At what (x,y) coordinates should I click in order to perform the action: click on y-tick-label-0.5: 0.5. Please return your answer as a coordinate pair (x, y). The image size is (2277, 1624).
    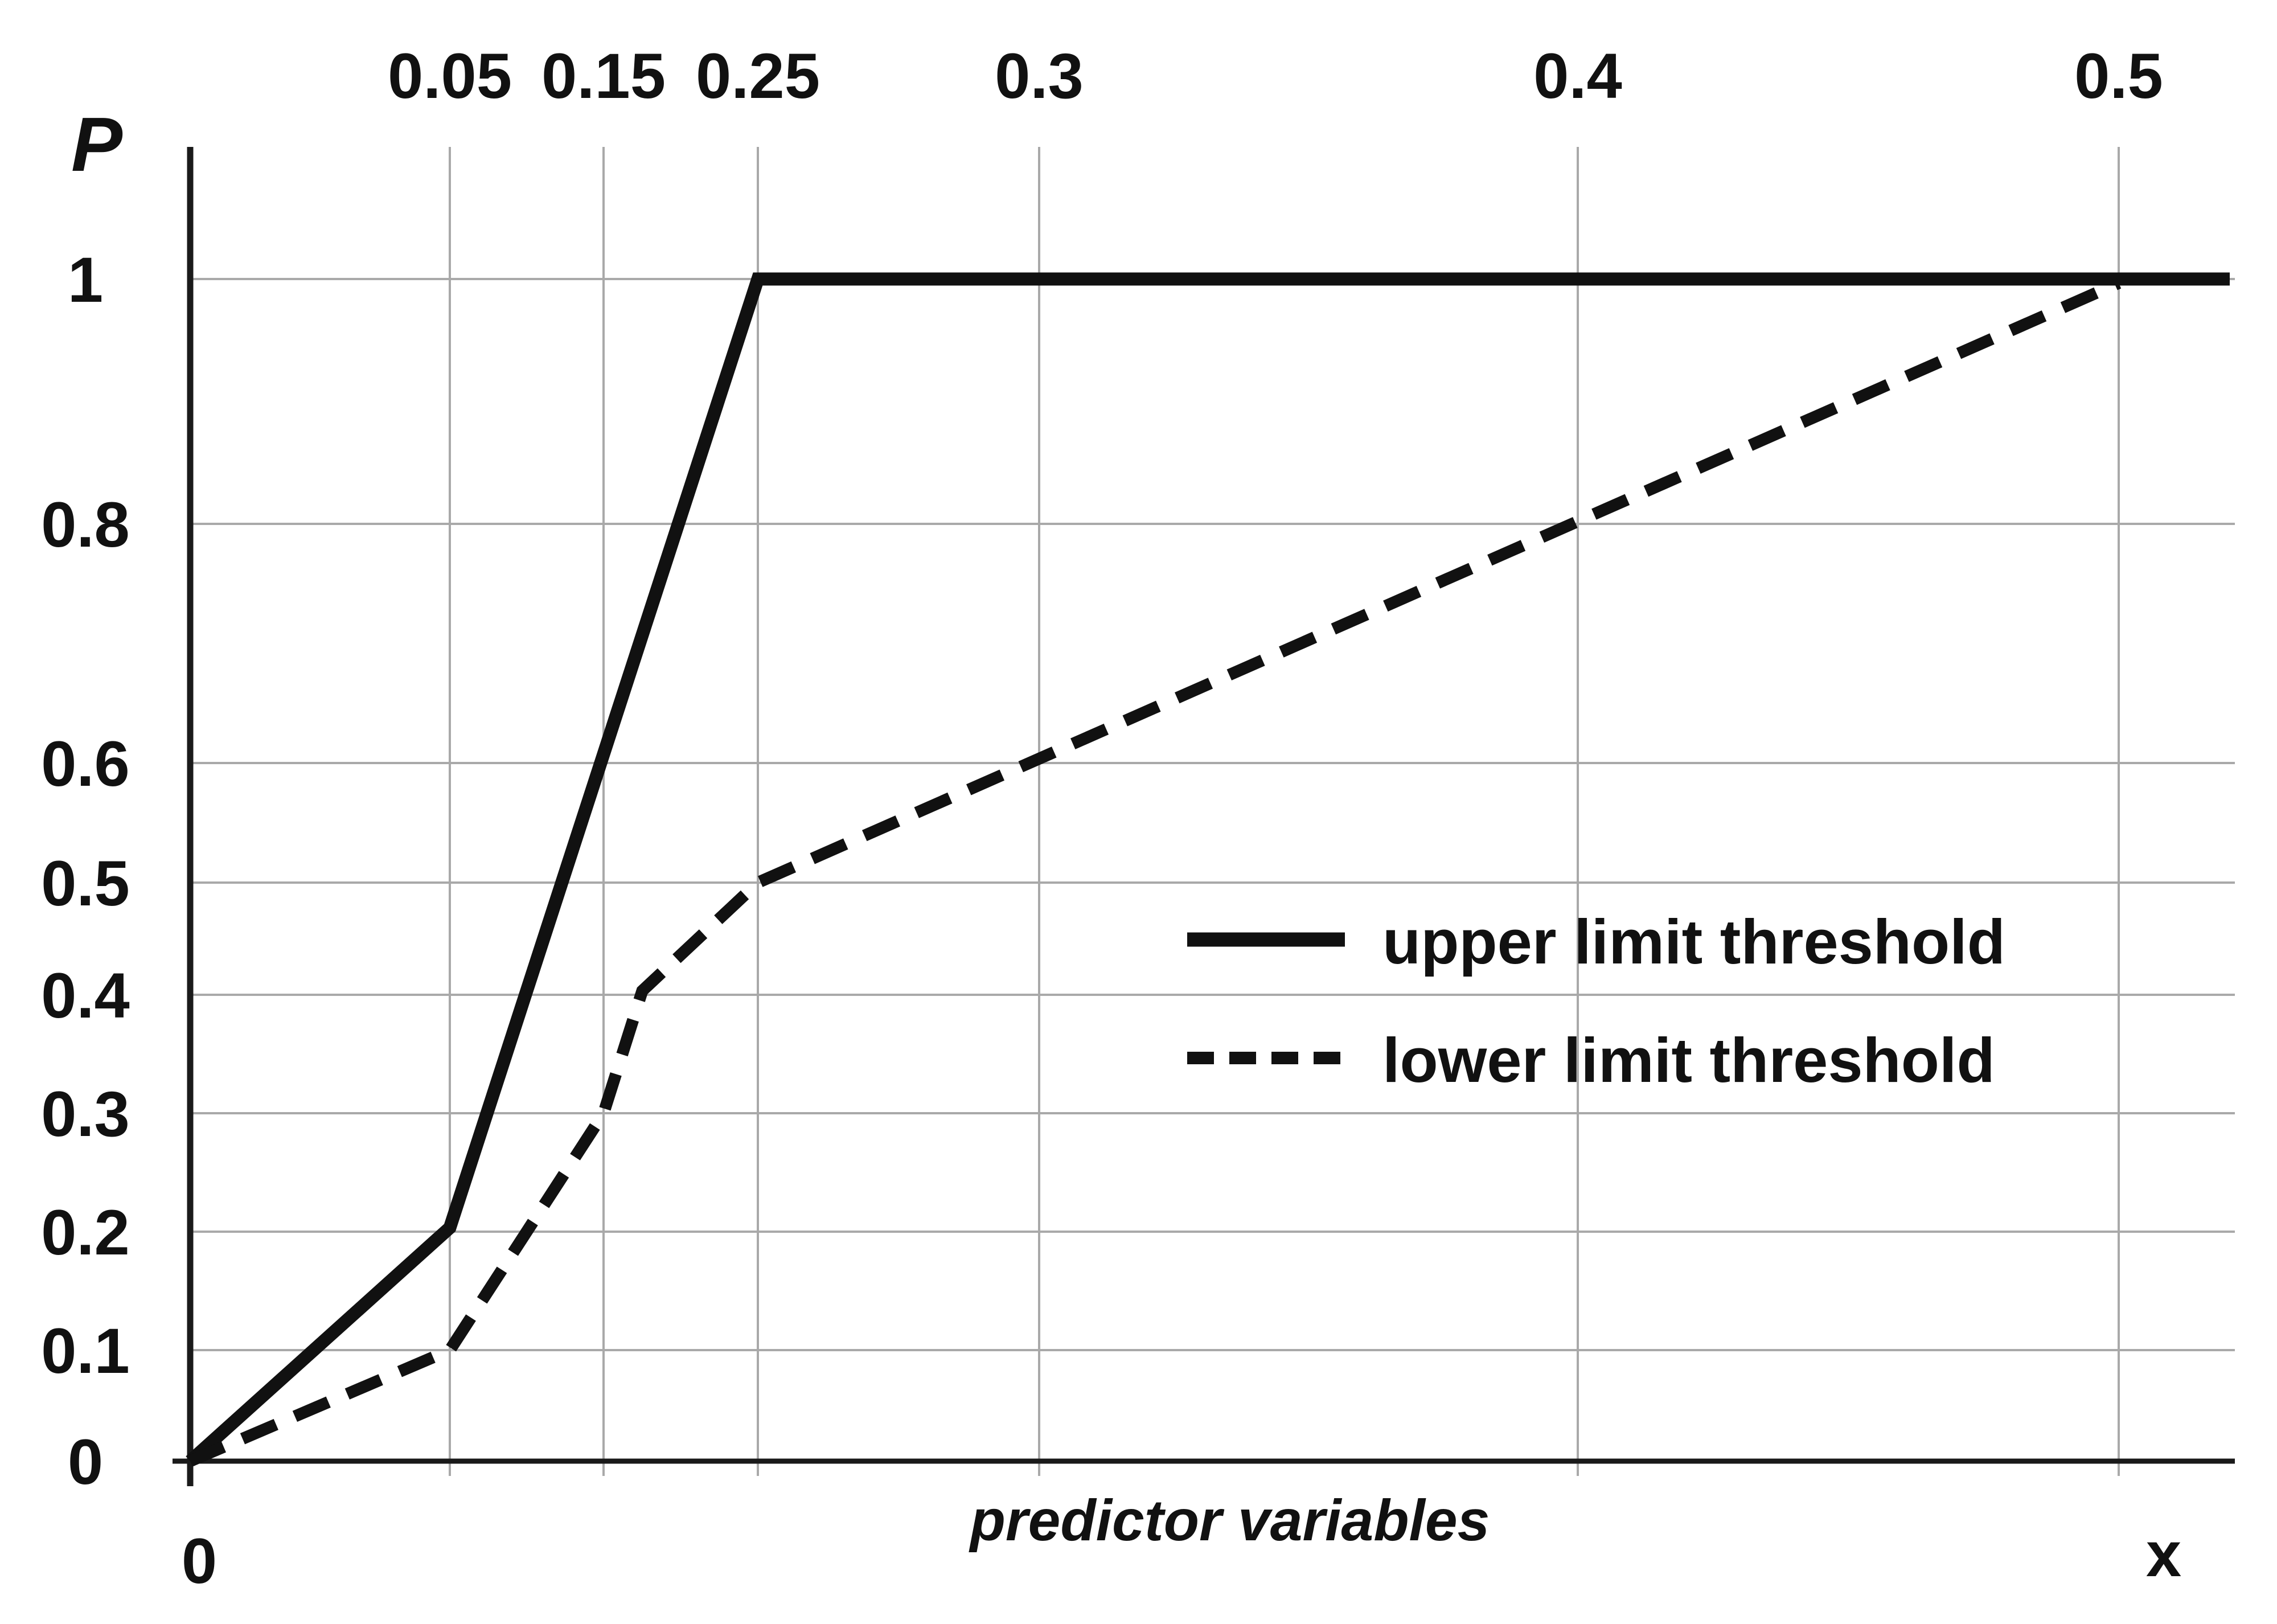
    Looking at the image, I should click on (85, 884).